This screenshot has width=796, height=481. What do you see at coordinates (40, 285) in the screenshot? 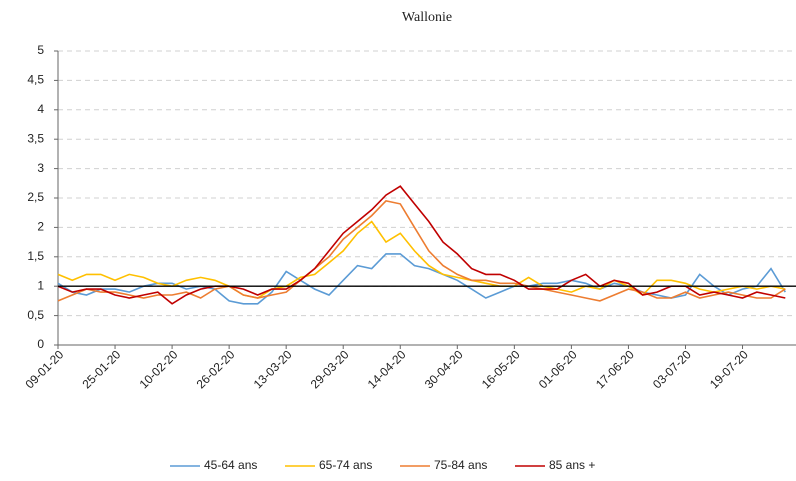
I see `y-tick-label: 1` at bounding box center [40, 285].